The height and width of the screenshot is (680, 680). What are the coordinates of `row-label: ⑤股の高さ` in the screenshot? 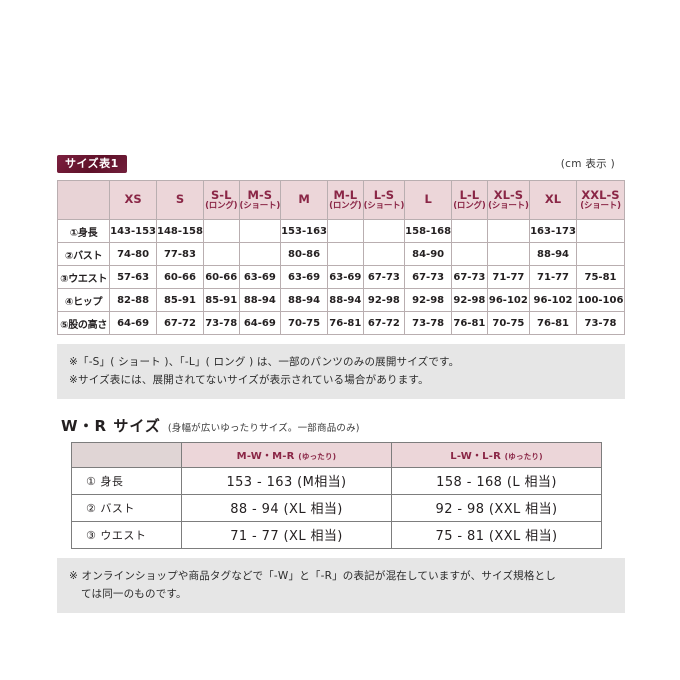 It's located at (83, 323).